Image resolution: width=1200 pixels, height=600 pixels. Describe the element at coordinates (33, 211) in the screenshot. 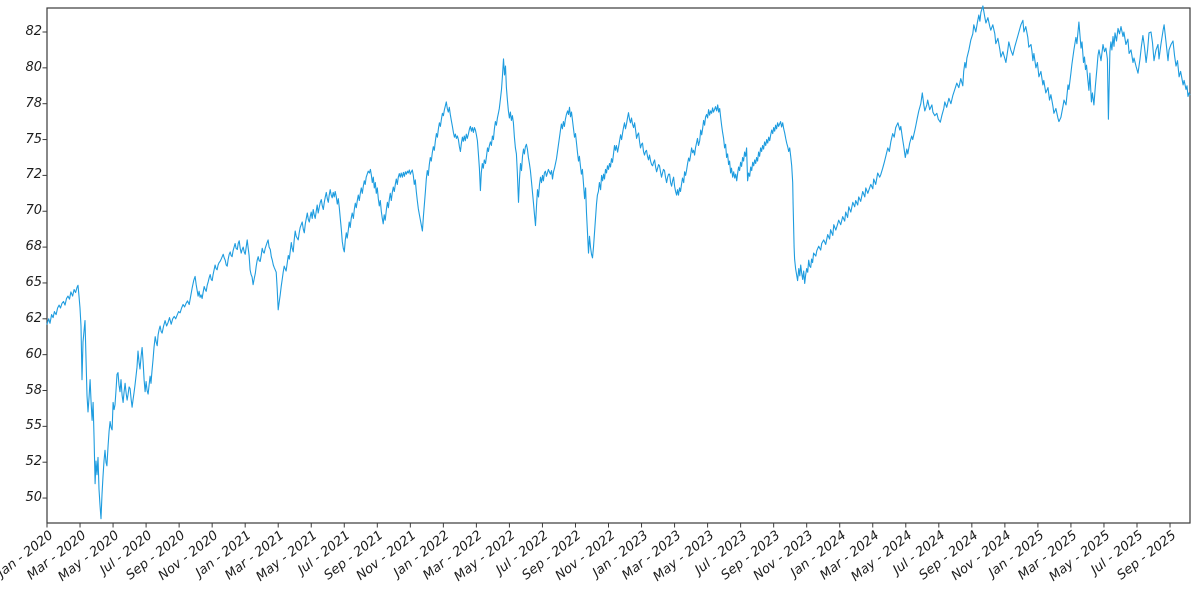

I see `y-axis-tick-label: 70` at that location.